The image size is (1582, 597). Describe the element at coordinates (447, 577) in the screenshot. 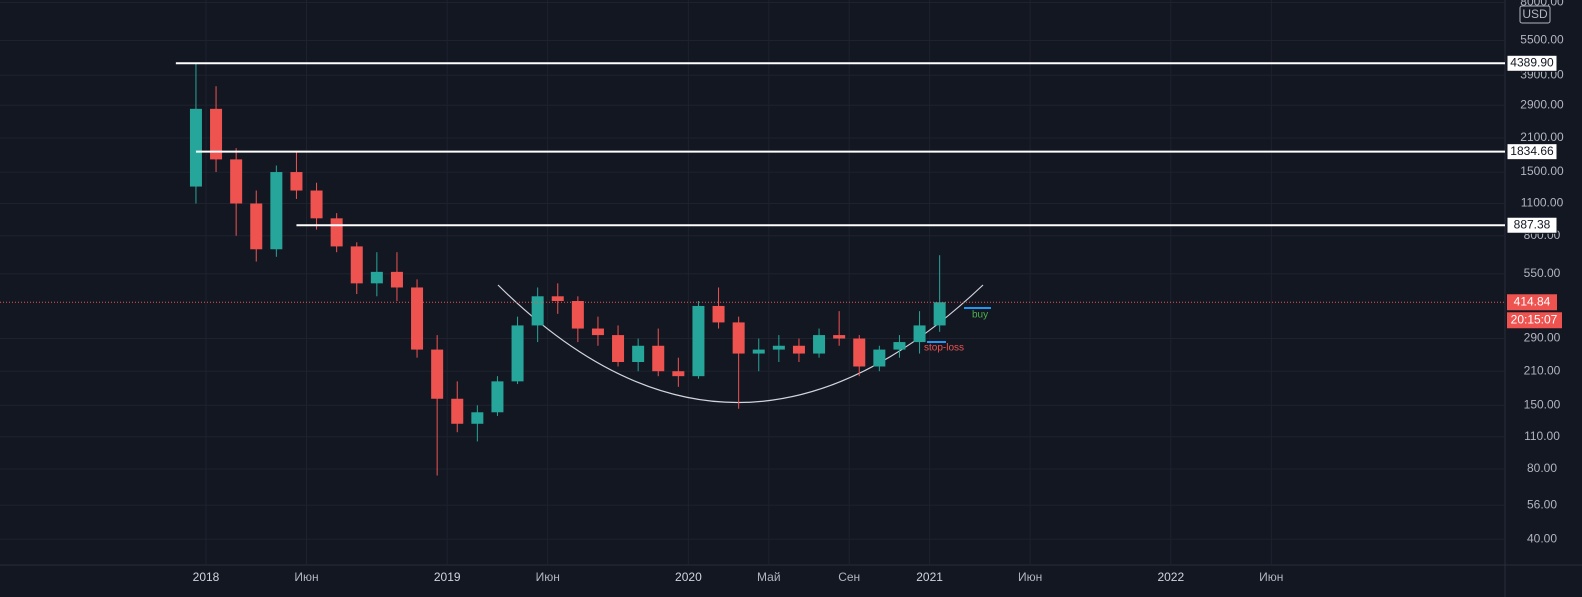

I see `x-tick-label: 2019` at that location.